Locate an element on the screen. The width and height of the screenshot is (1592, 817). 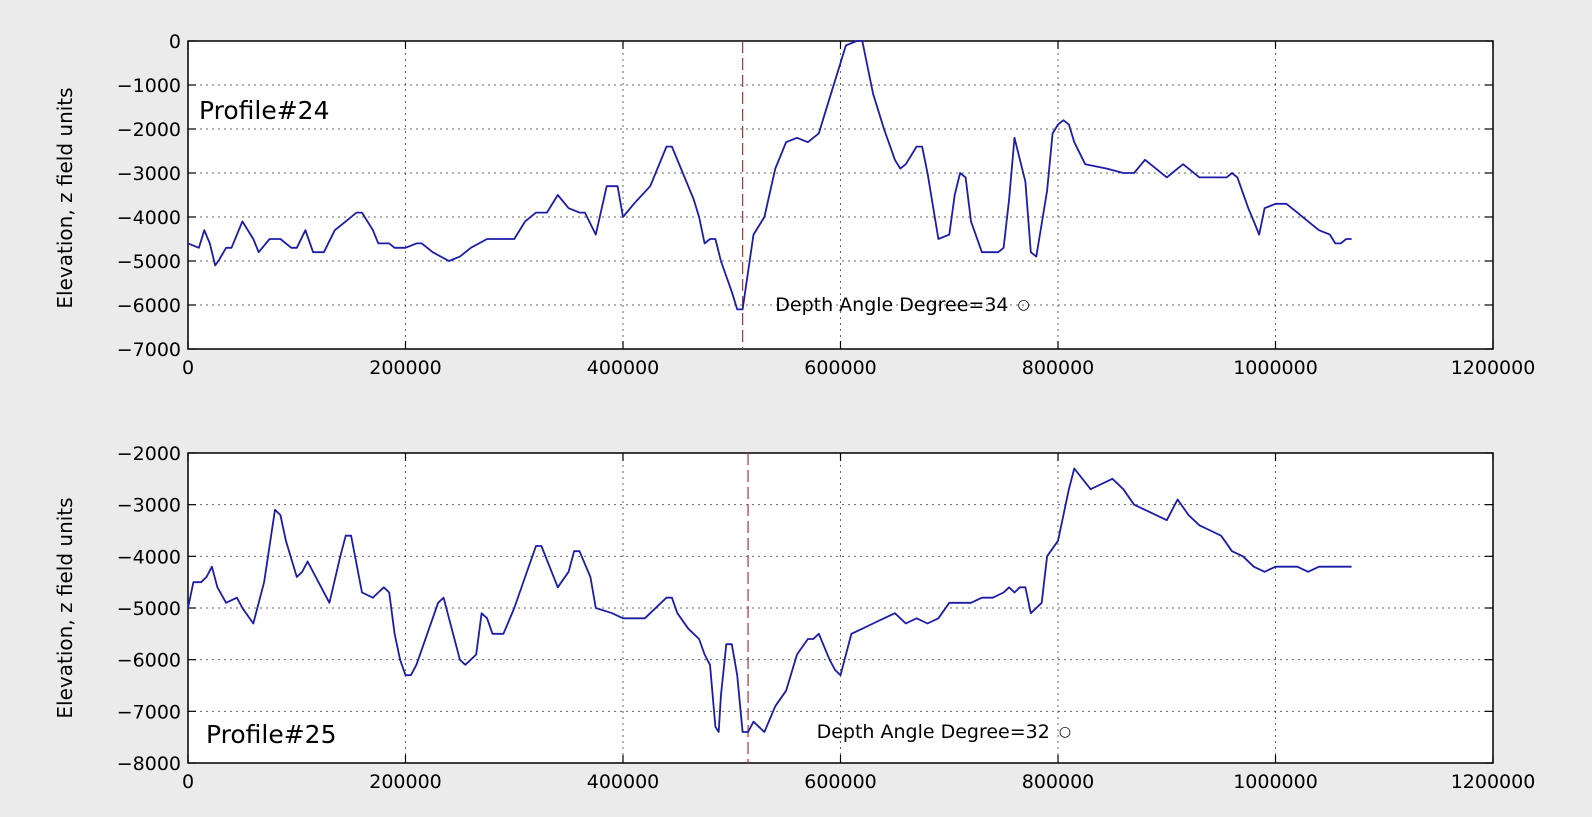
depth-angle-annotation: Depth Angle Degree=32 ○ is located at coordinates (944, 732).